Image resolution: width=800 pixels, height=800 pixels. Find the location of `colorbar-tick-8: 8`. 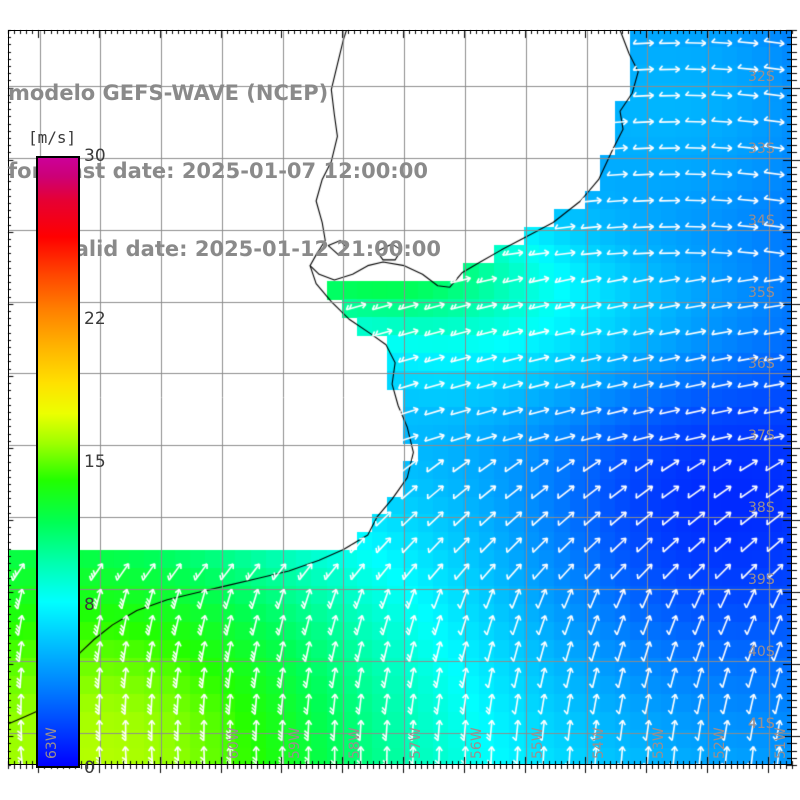

colorbar-tick-8: 8 is located at coordinates (89, 604).